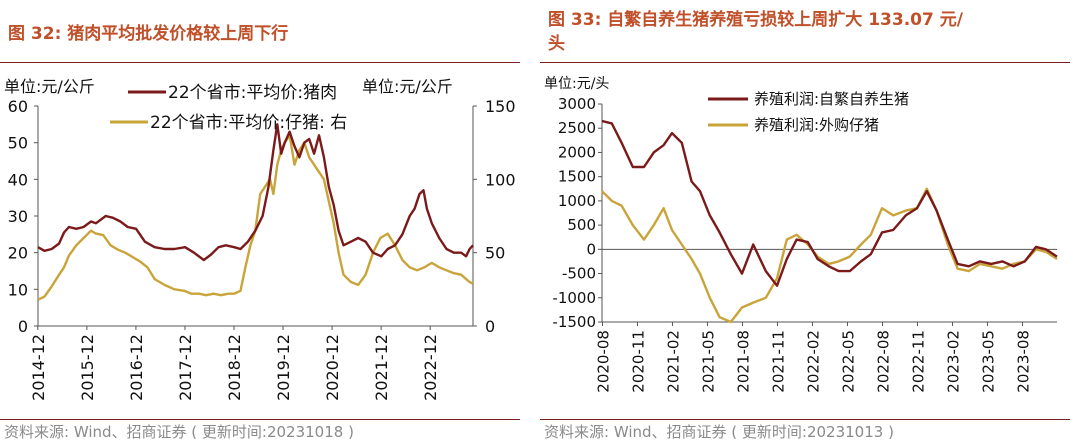 The image size is (1080, 448). I want to click on purchased-piglet-profit-line, so click(829, 255).